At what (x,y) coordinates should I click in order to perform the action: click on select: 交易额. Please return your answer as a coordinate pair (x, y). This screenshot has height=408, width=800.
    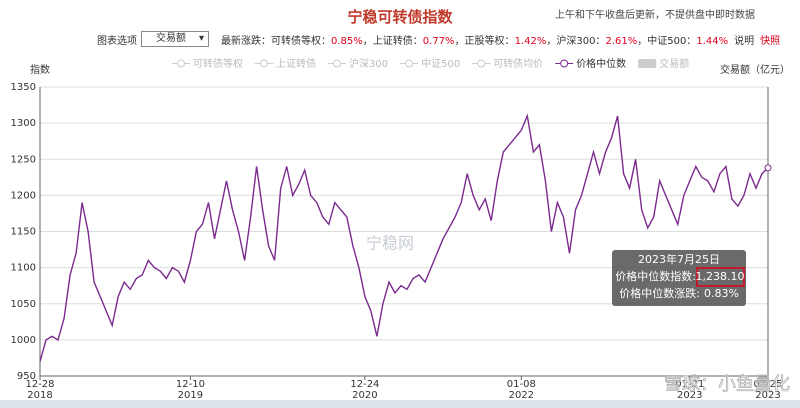
    Looking at the image, I should click on (175, 39).